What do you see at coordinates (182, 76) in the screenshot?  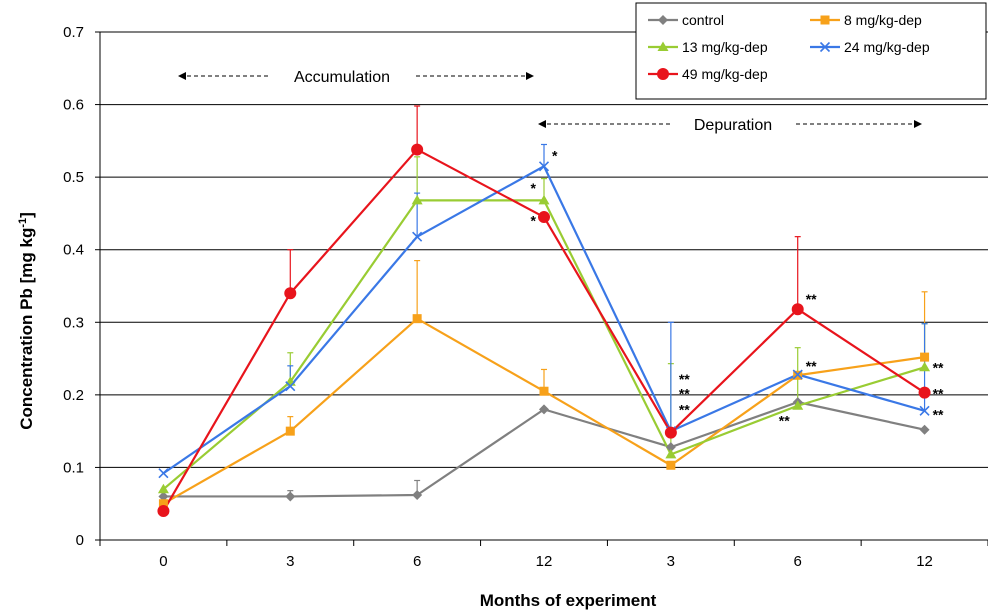 I see `accumulation-arrowhead-left` at bounding box center [182, 76].